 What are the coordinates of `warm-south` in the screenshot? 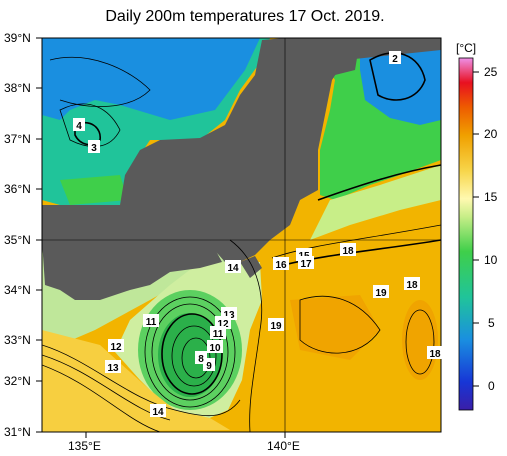 It's located at (136, 381).